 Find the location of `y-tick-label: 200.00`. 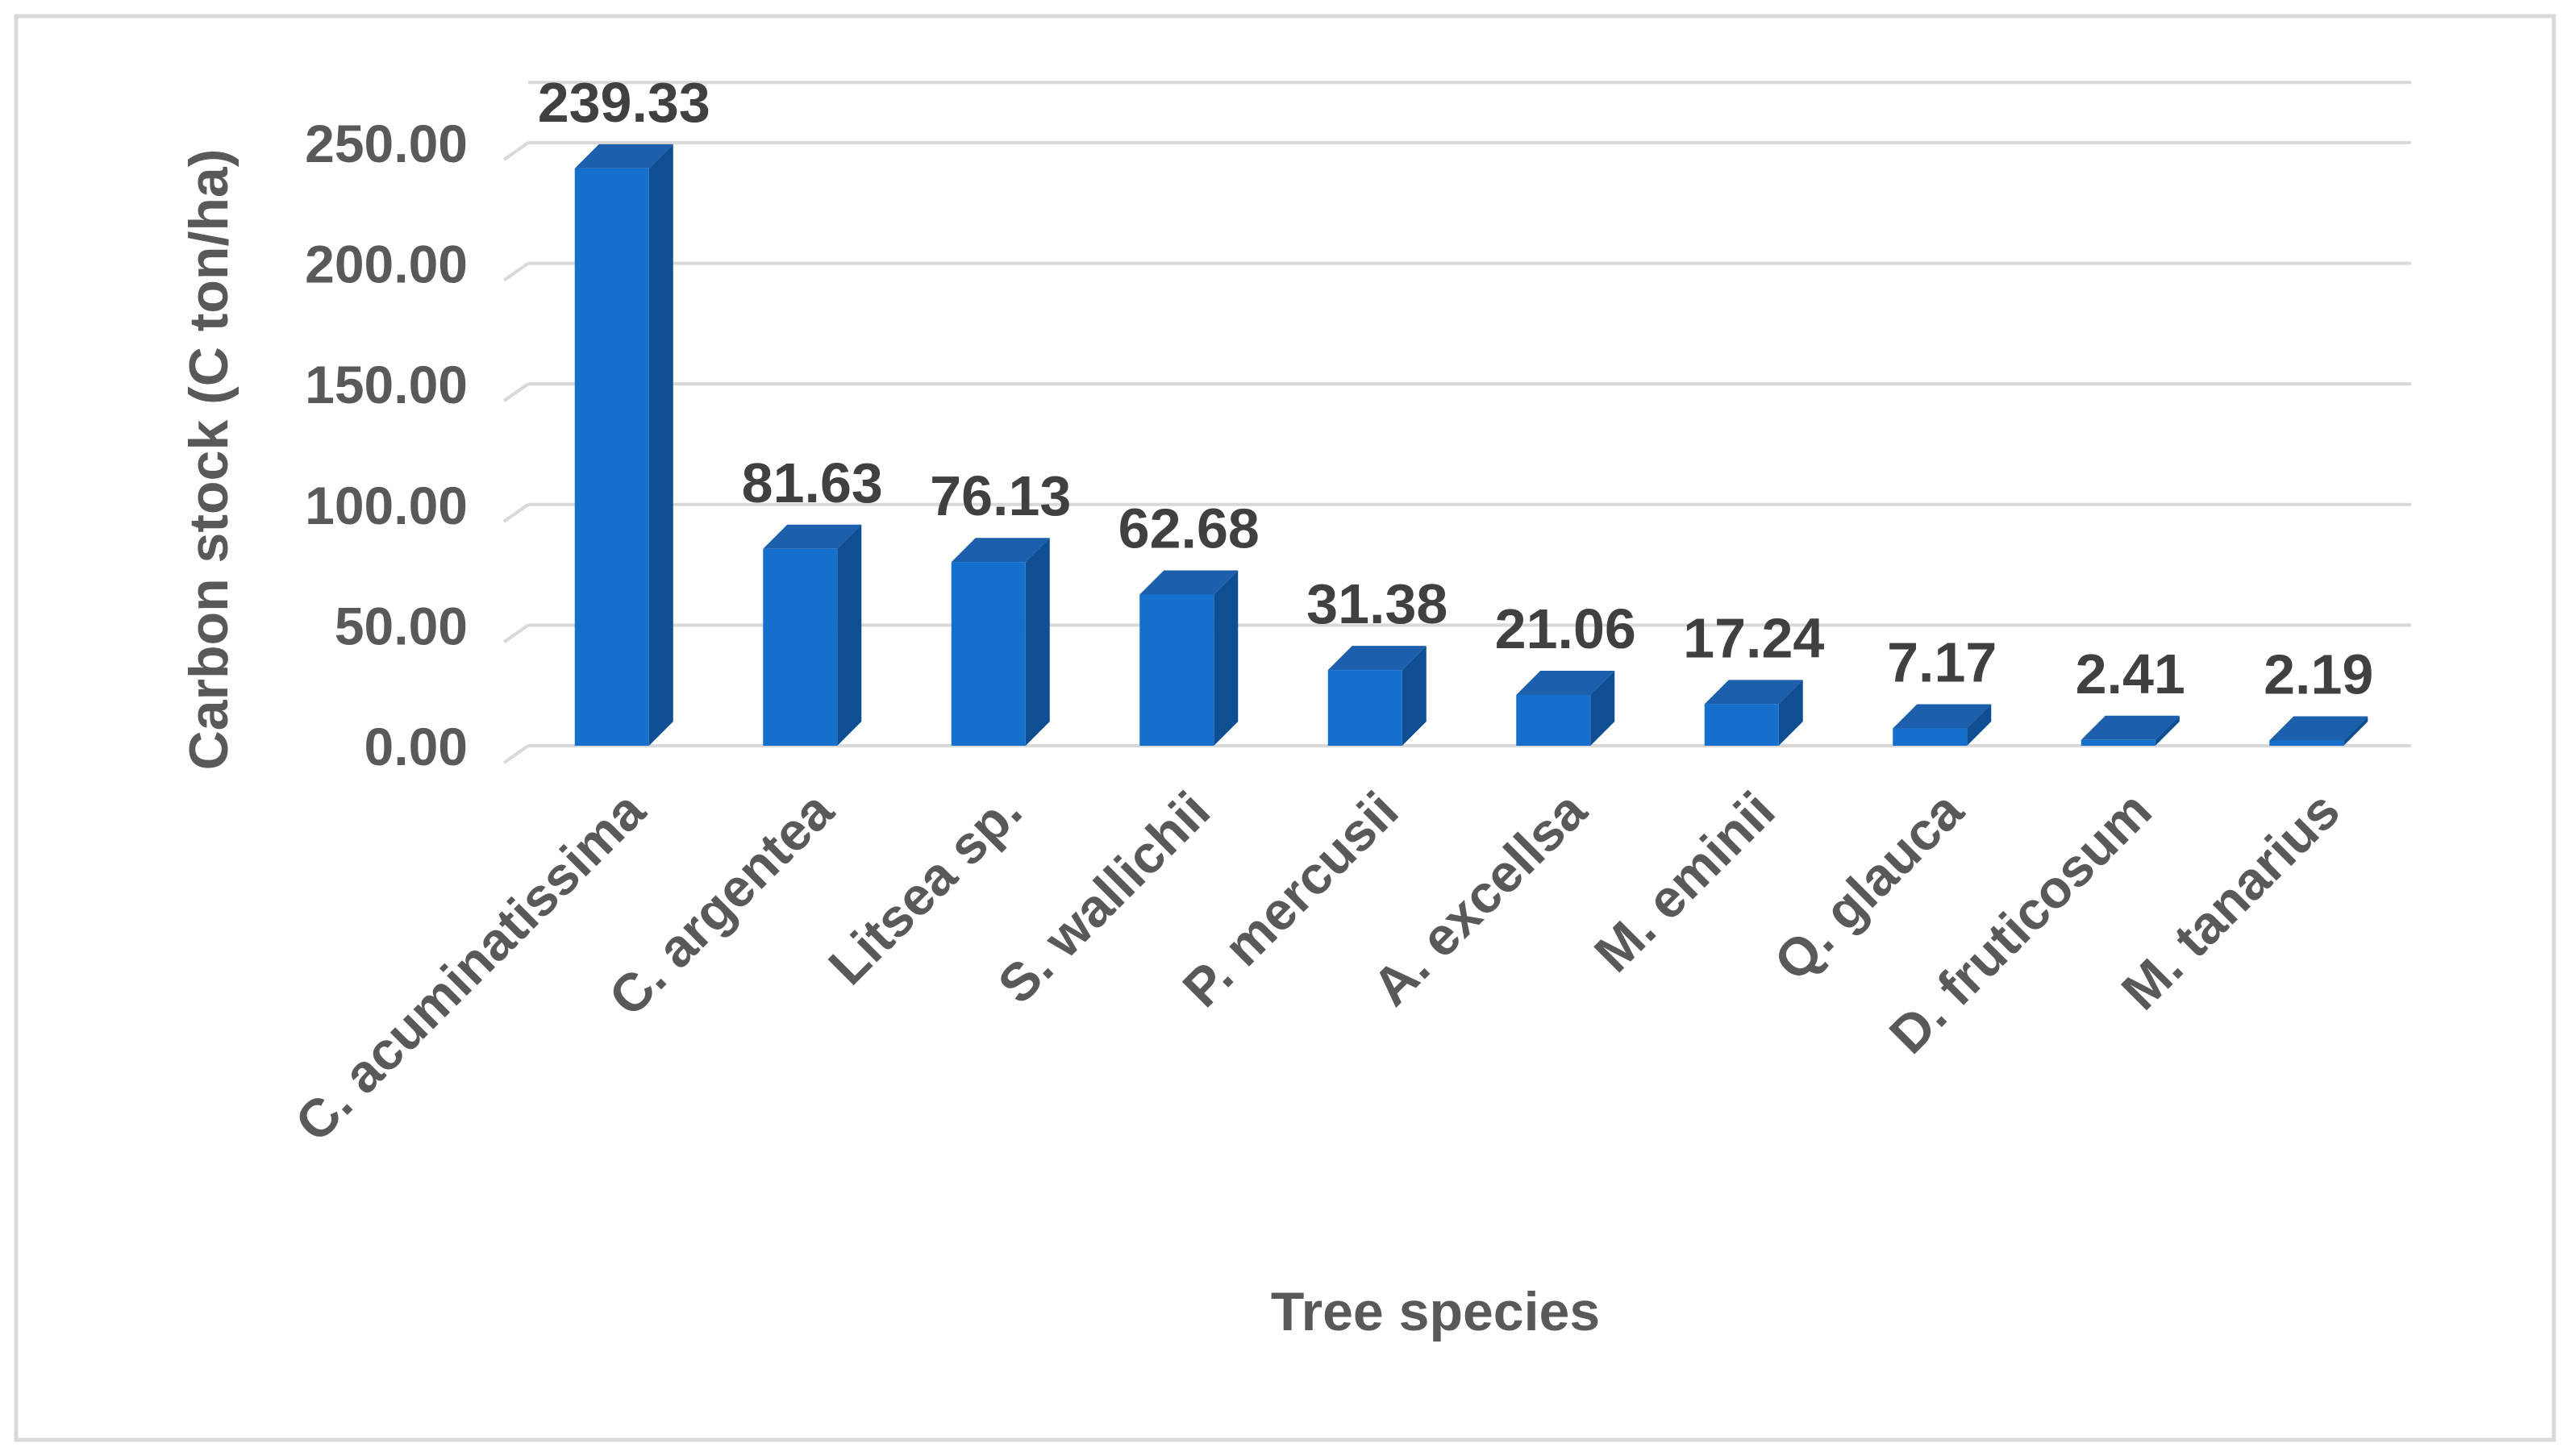

y-tick-label: 200.00 is located at coordinates (386, 264).